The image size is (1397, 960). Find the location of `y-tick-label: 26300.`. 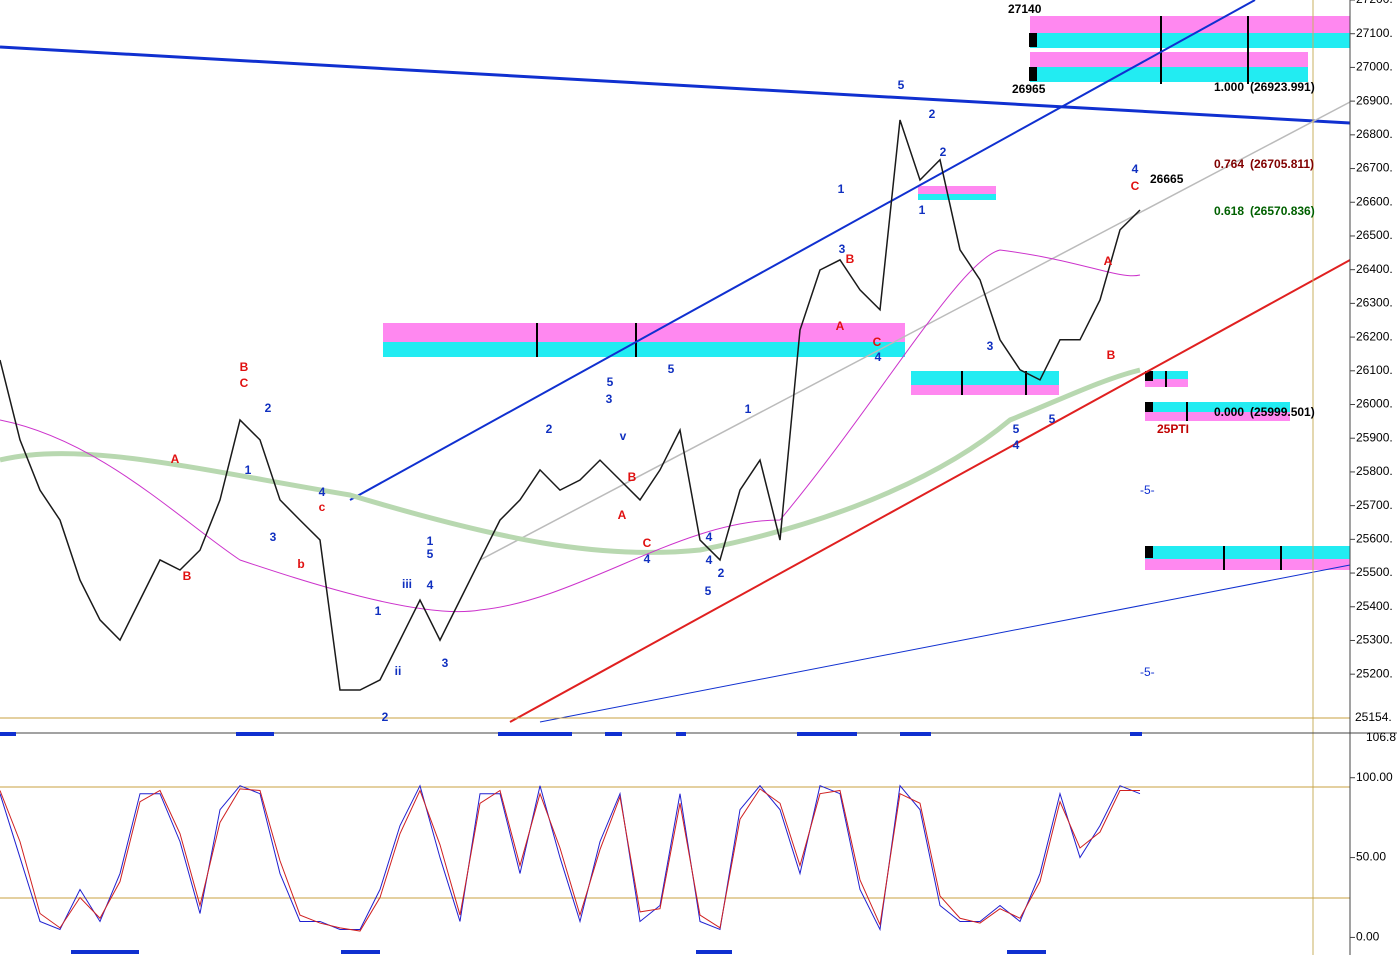

y-tick-label: 26300. is located at coordinates (1374, 303).